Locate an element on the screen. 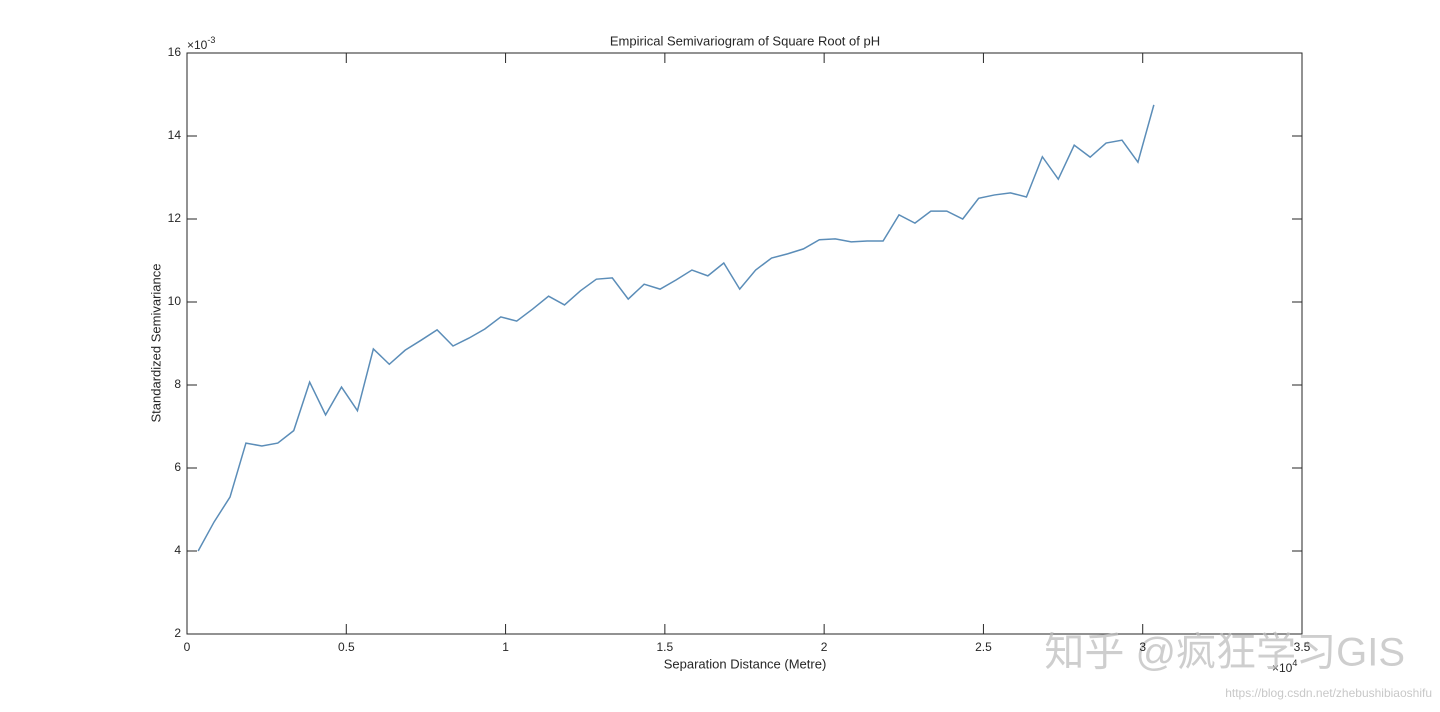 This screenshot has width=1440, height=712. watermark: 知乎 @疯狂学习GIS is located at coordinates (1224, 653).